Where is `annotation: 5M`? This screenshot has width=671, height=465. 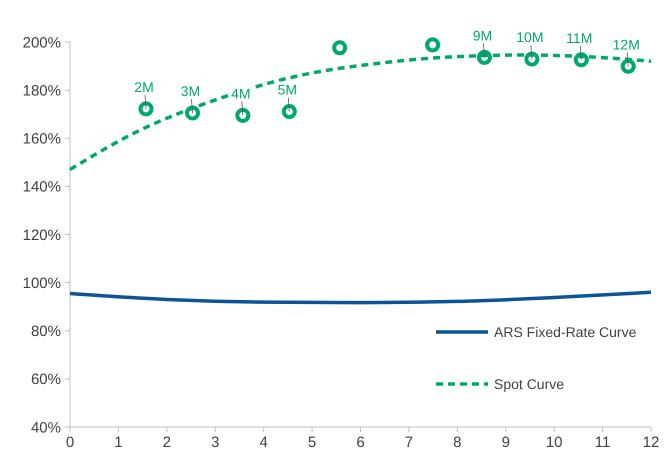 annotation: 5M is located at coordinates (288, 90).